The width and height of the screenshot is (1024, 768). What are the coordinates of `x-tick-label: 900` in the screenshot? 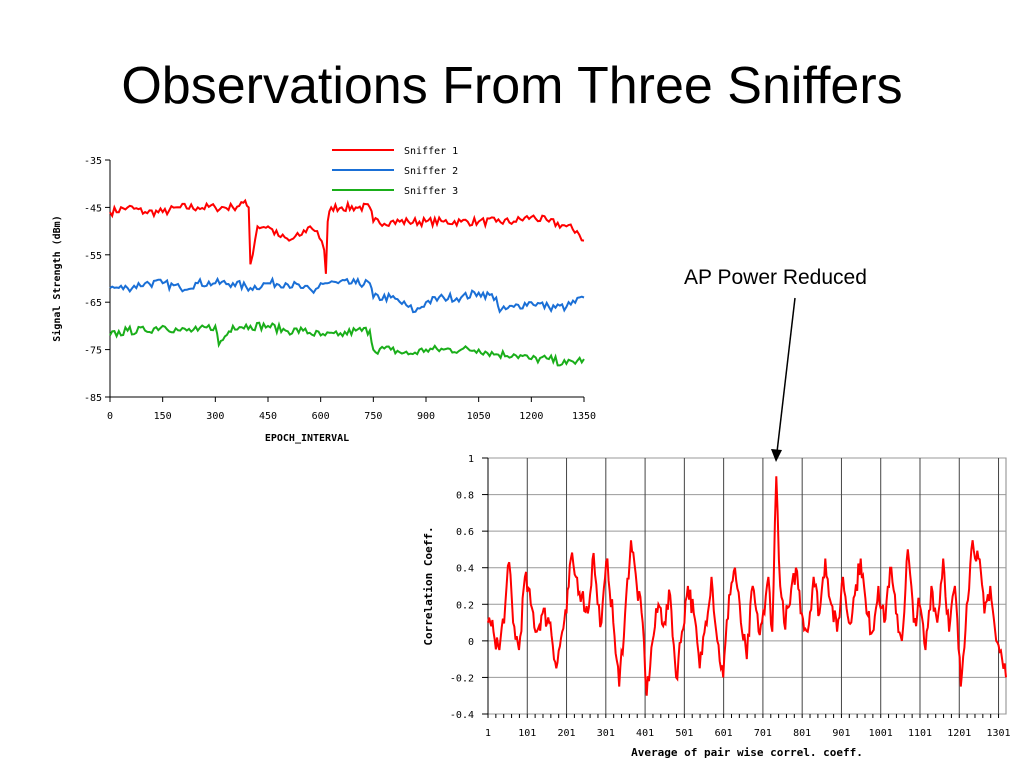 It's located at (426, 416).